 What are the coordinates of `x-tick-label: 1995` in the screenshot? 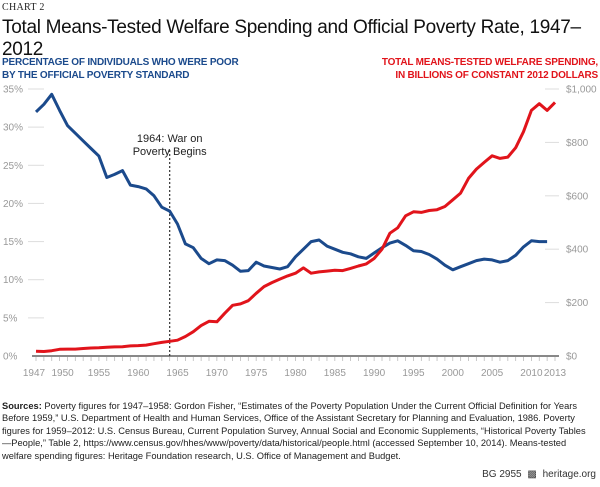 It's located at (413, 373).